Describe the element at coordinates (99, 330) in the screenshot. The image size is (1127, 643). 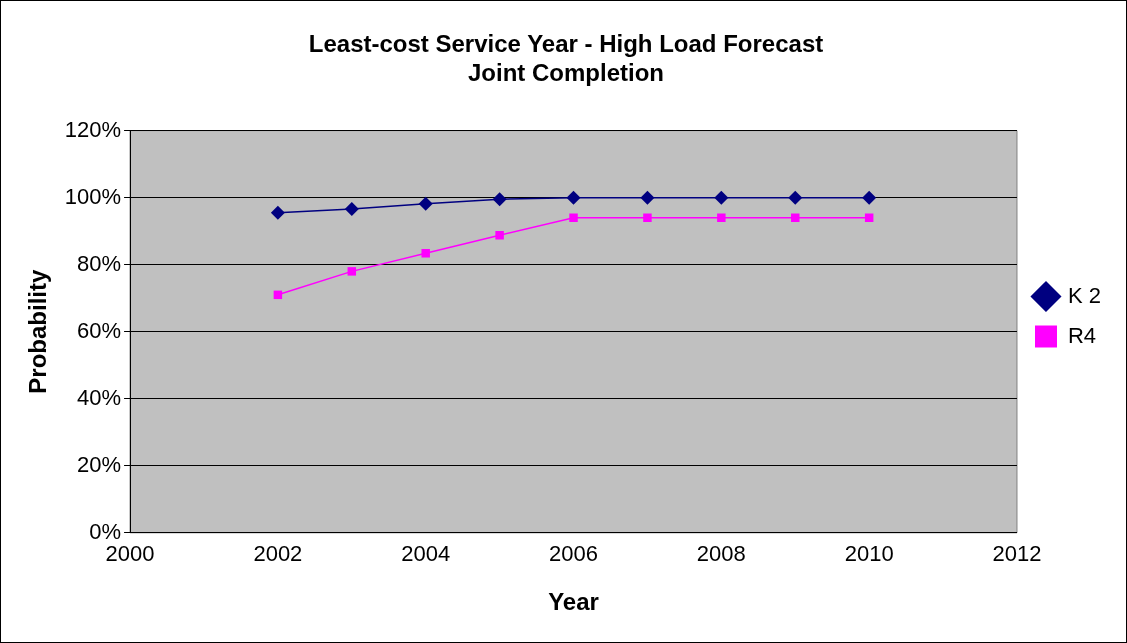
I see `y-tick-label: 60%` at that location.